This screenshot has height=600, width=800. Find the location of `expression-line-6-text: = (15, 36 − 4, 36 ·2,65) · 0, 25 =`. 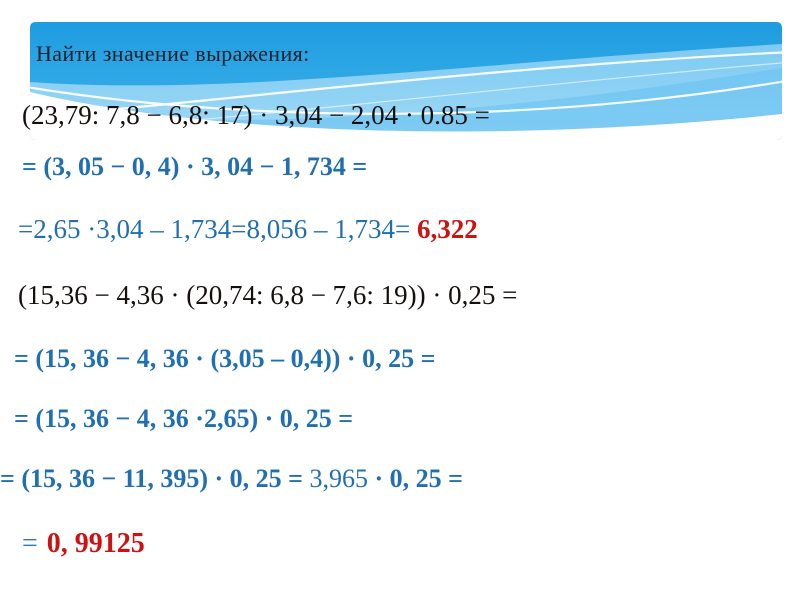

expression-line-6-text: = (15, 36 − 4, 36 ·2,65) · 0, 25 = is located at coordinates (184, 418).